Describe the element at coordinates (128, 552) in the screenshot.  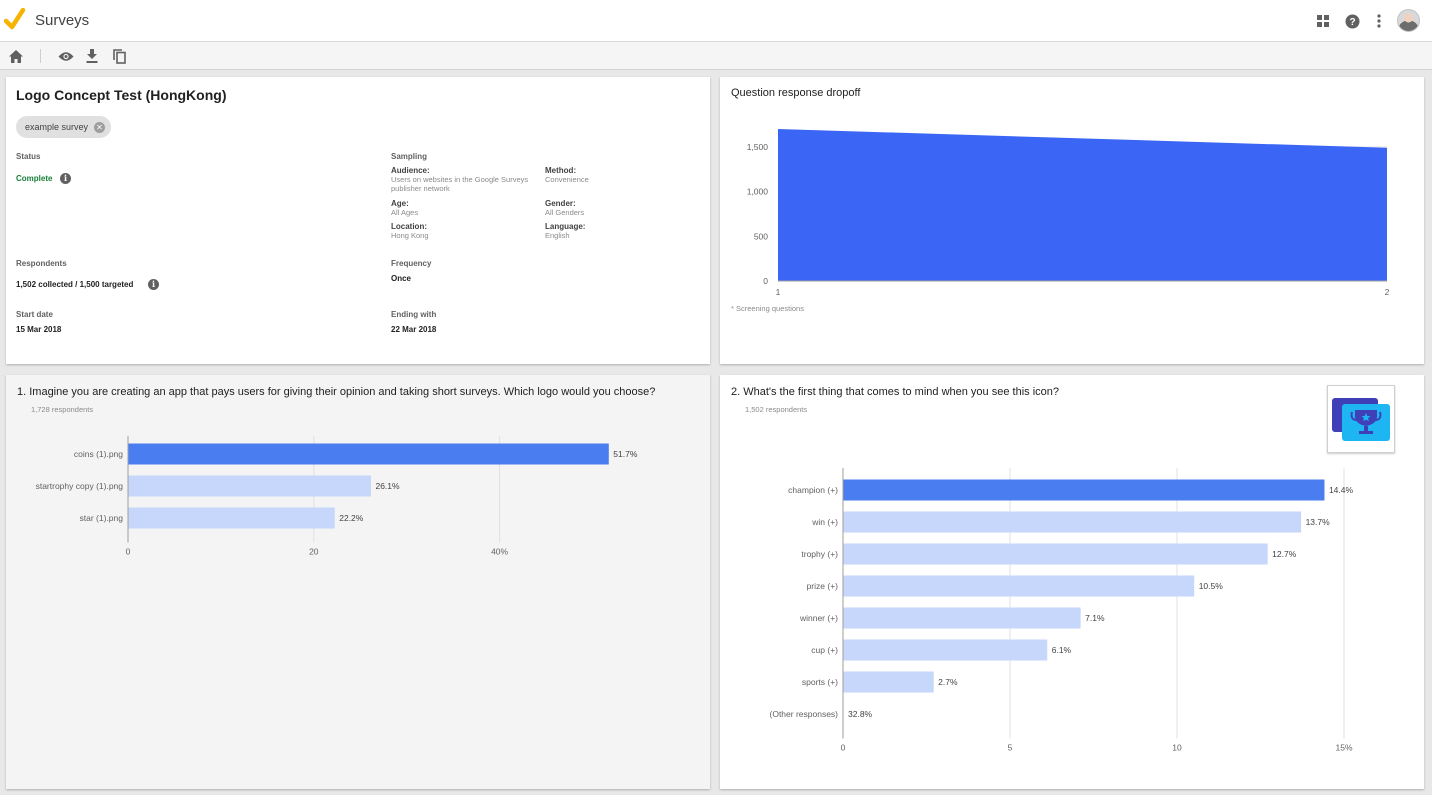
I see `q1-x-tick: 0` at that location.